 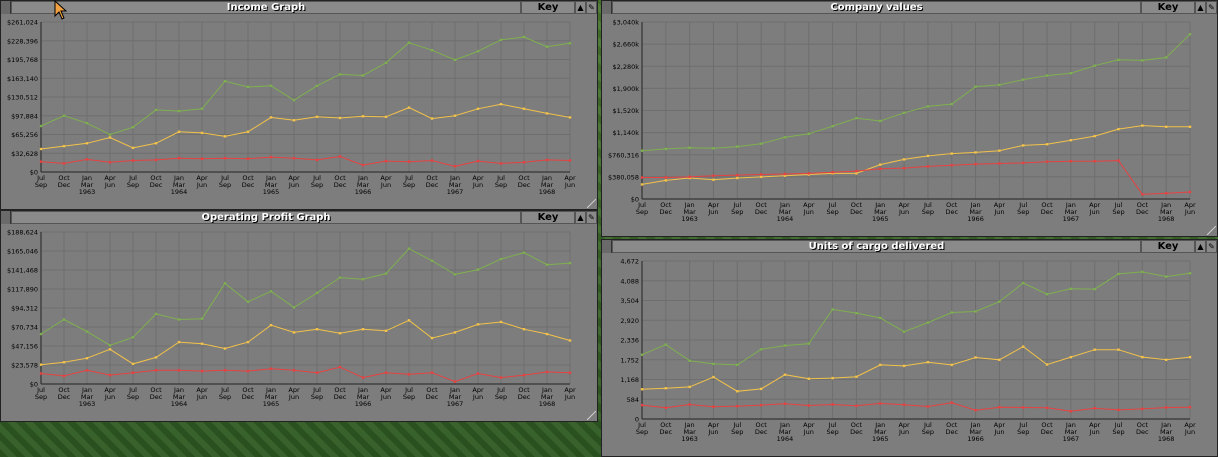 What do you see at coordinates (909, 246) in the screenshot?
I see `window-titlebar: Units of cargo delivered Key ▲ ✎` at bounding box center [909, 246].